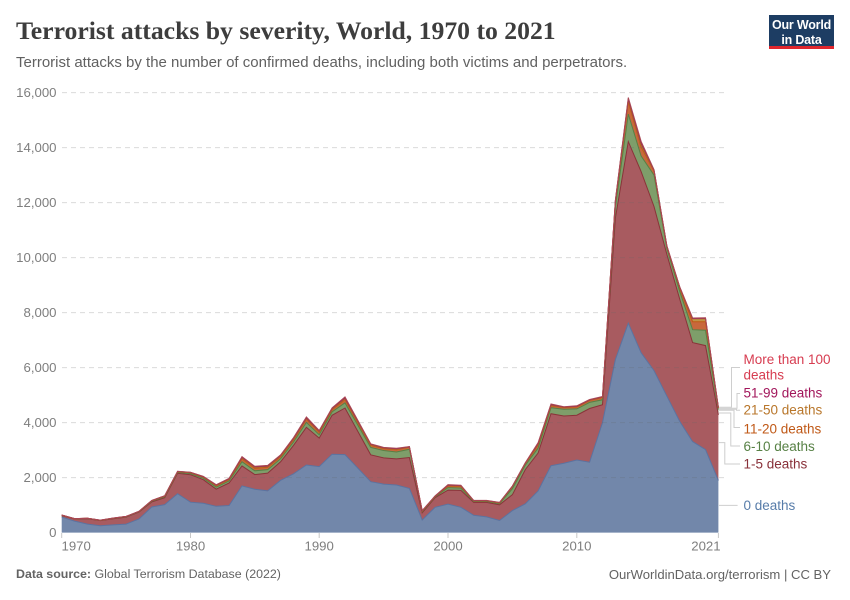  What do you see at coordinates (190, 546) in the screenshot?
I see `svg-text: 1980` at bounding box center [190, 546].